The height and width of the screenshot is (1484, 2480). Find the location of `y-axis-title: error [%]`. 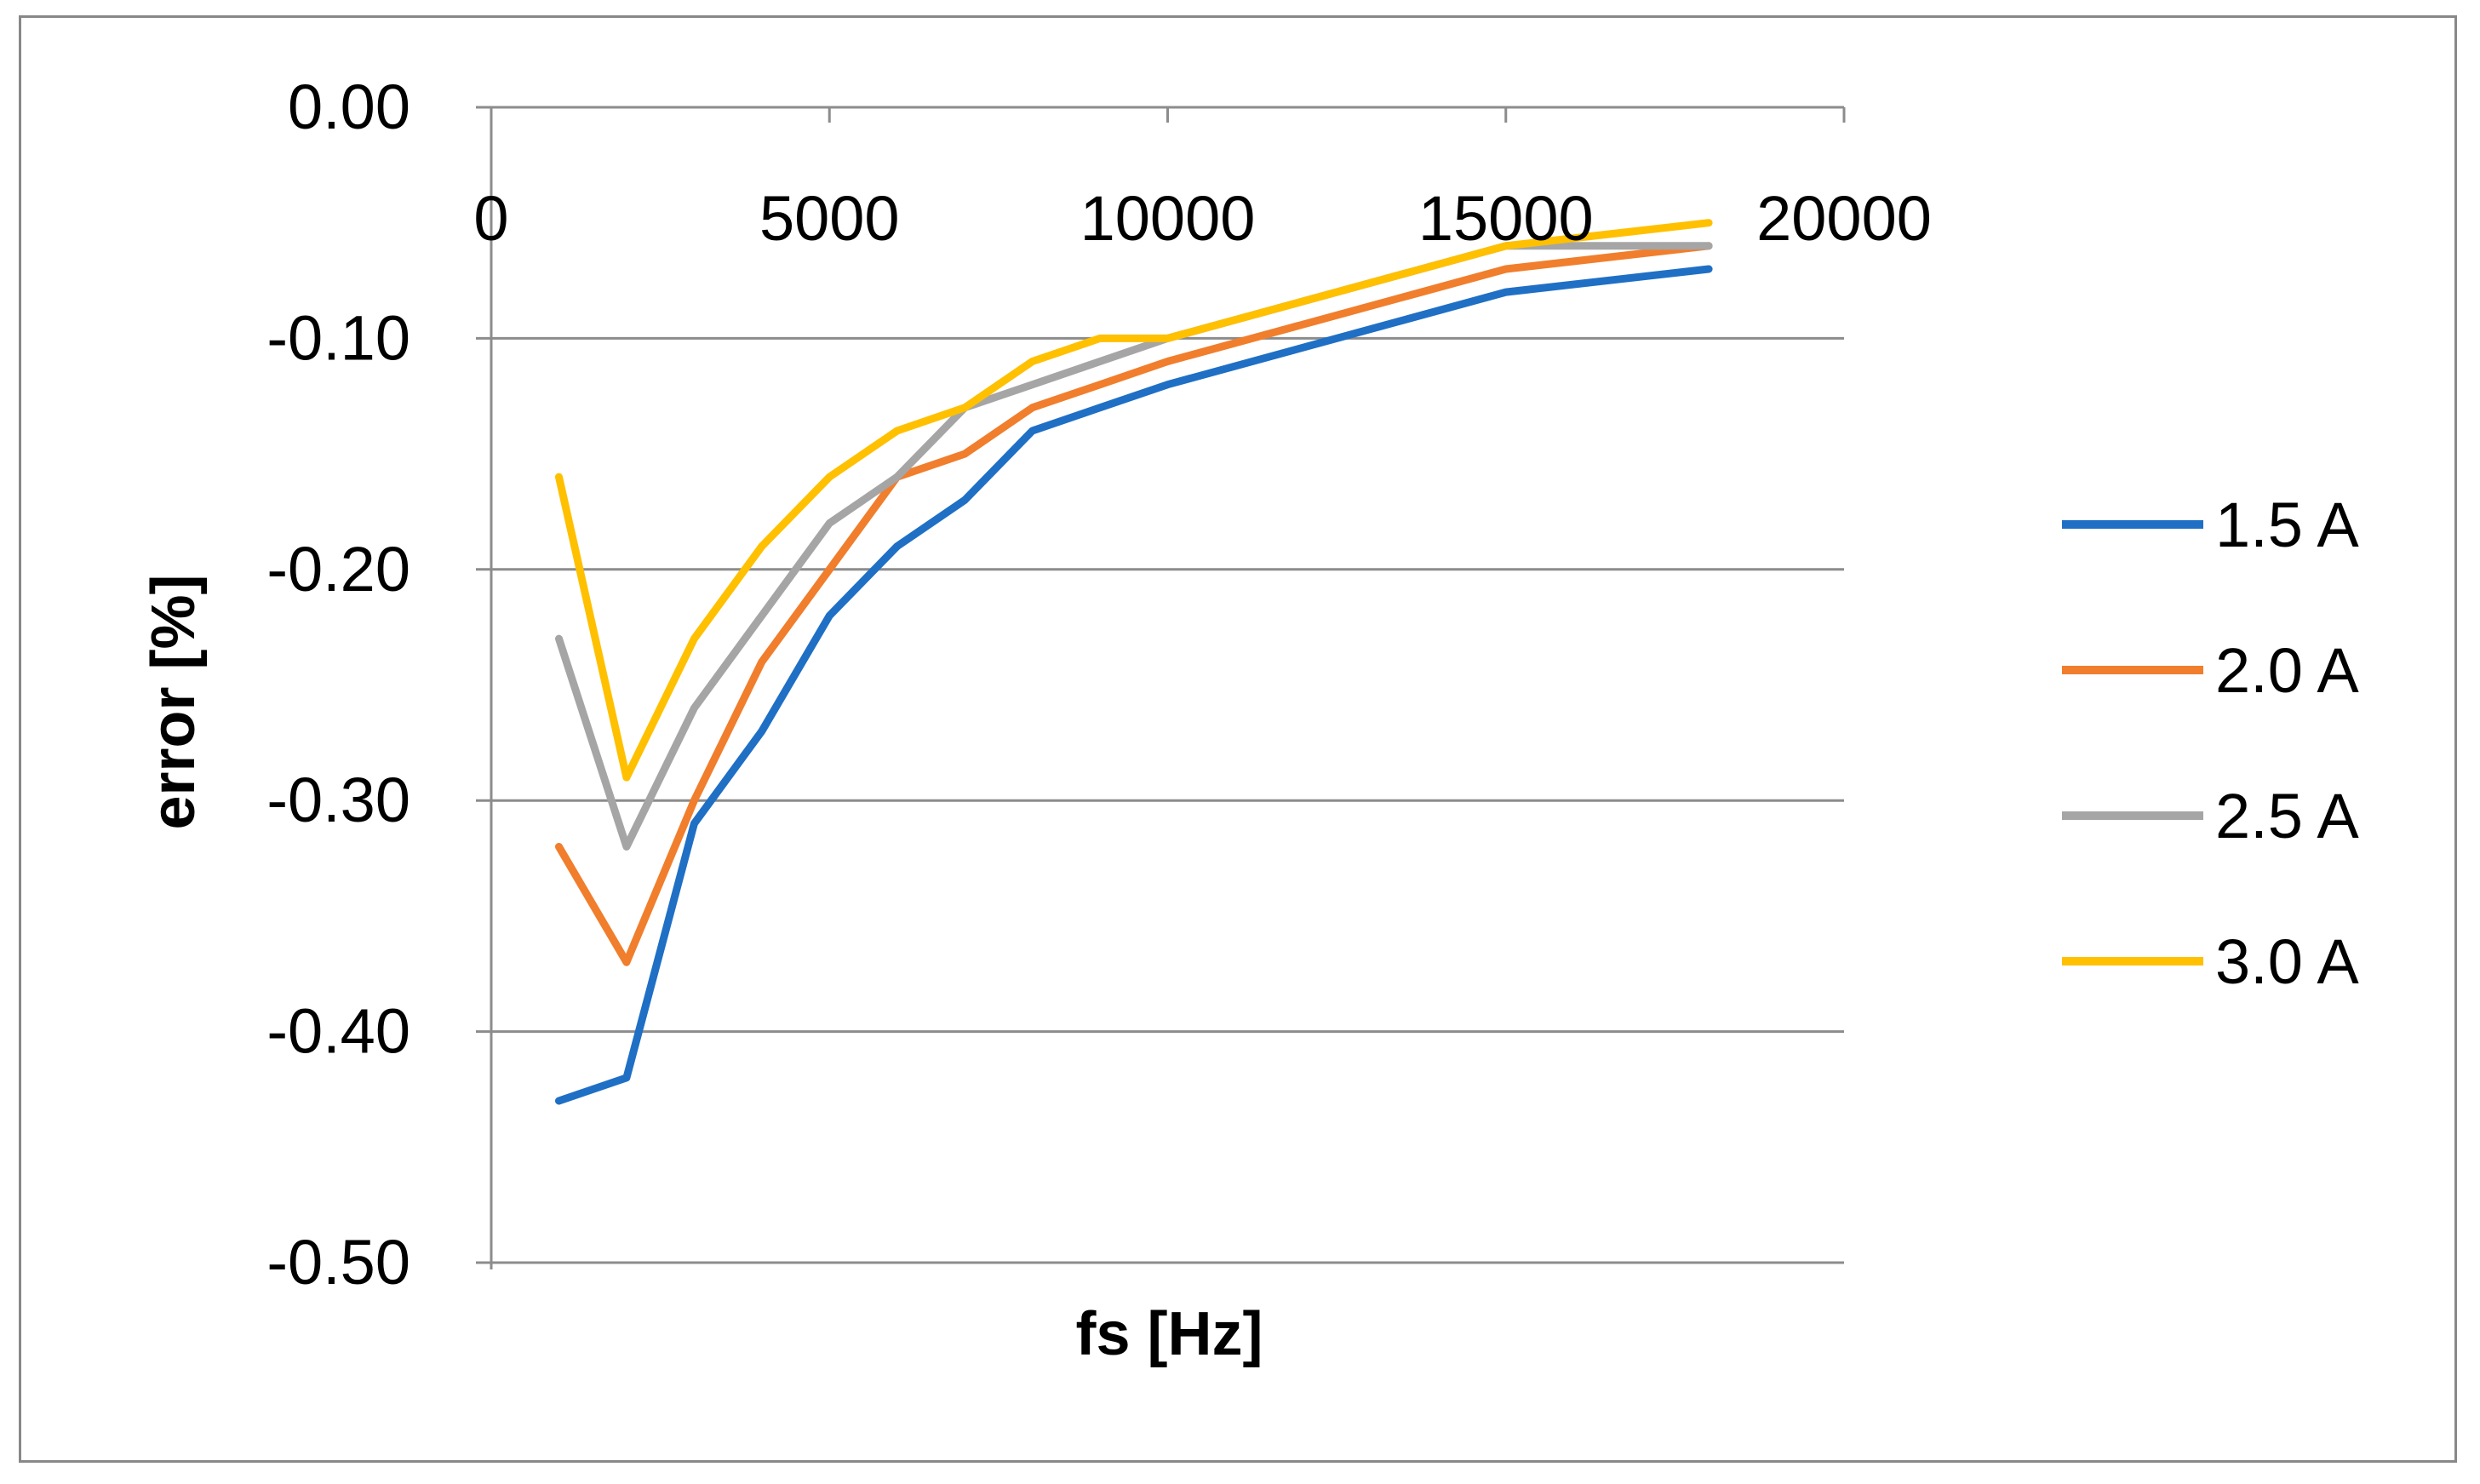

y-axis-title: error [%] is located at coordinates (174, 701).